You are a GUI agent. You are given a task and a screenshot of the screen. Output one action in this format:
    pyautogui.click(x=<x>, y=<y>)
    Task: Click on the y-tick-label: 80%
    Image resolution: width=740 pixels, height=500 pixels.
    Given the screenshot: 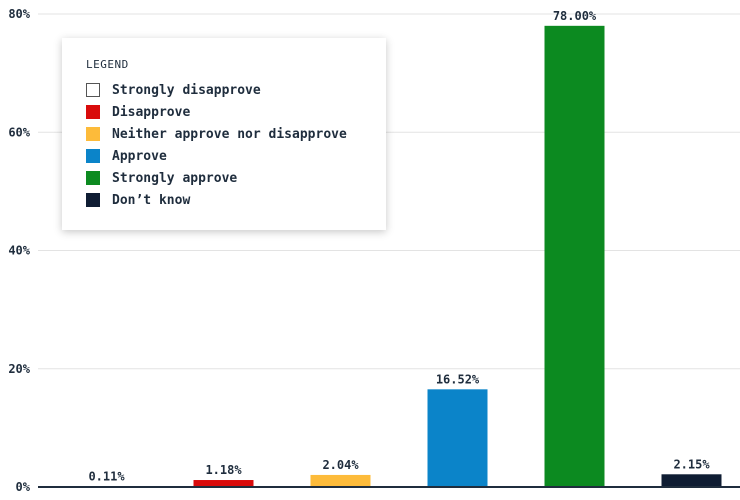 What is the action you would take?
    pyautogui.click(x=19, y=14)
    